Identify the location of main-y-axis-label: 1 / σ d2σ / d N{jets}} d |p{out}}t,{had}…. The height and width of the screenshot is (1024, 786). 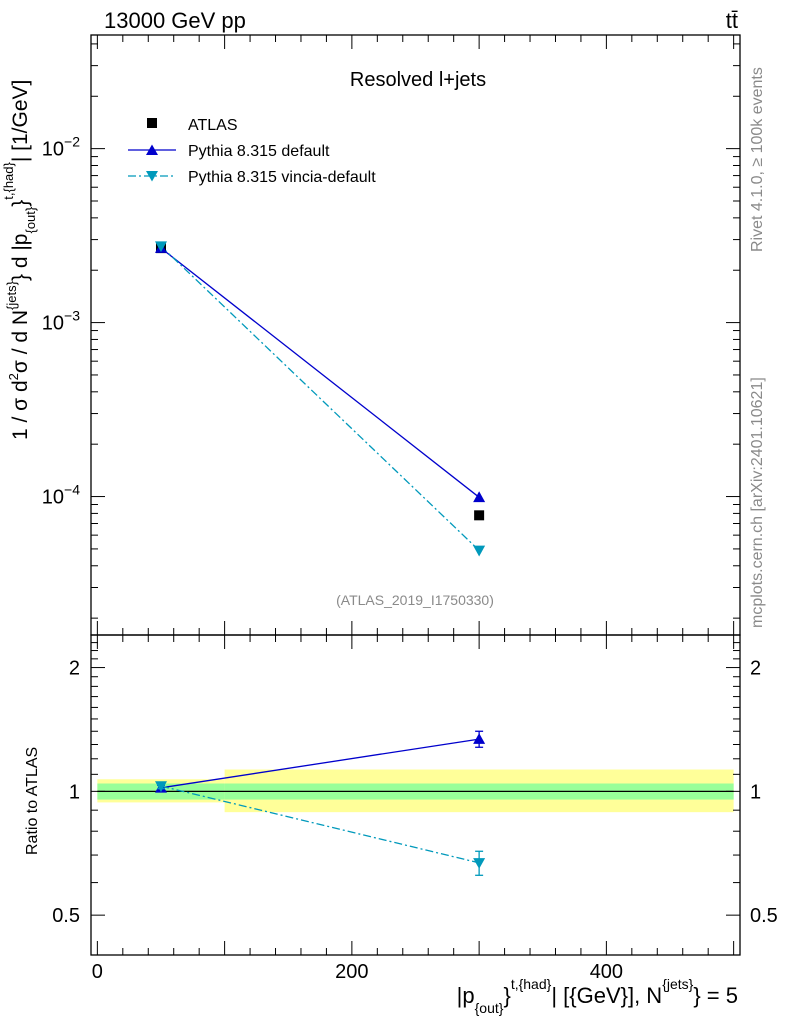
(19, 260).